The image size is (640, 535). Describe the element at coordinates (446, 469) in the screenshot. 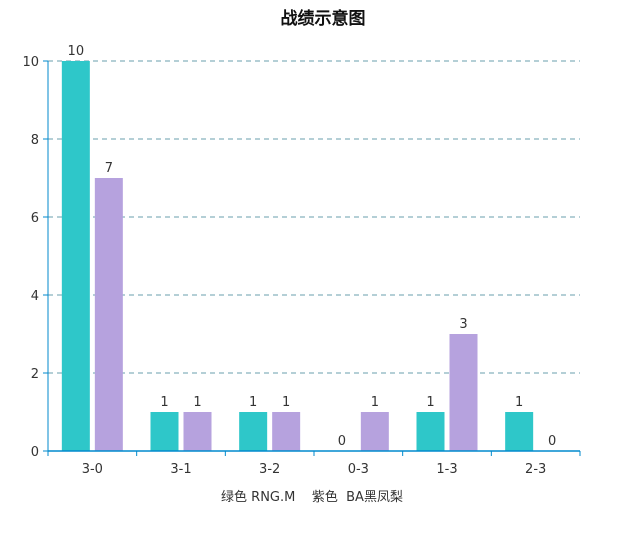

I see `x-tick-label: 1-3` at that location.